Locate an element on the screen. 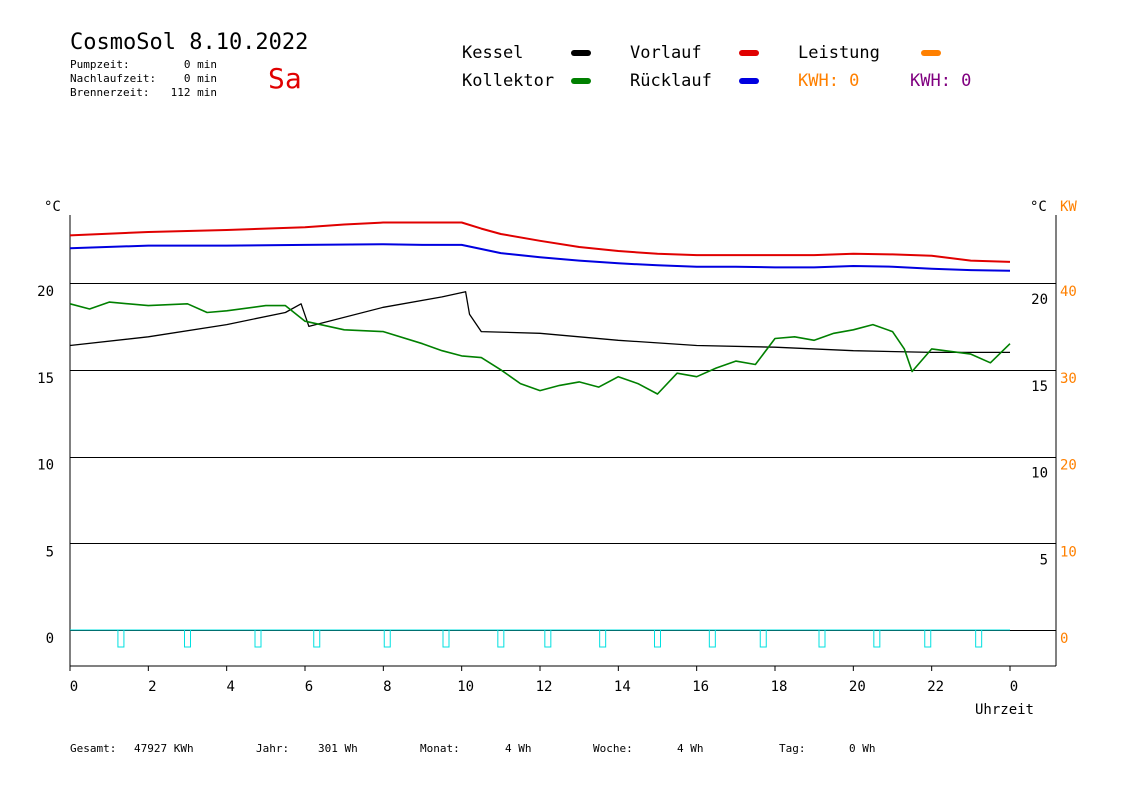  footer-monat-label: Monat: is located at coordinates (440, 748).